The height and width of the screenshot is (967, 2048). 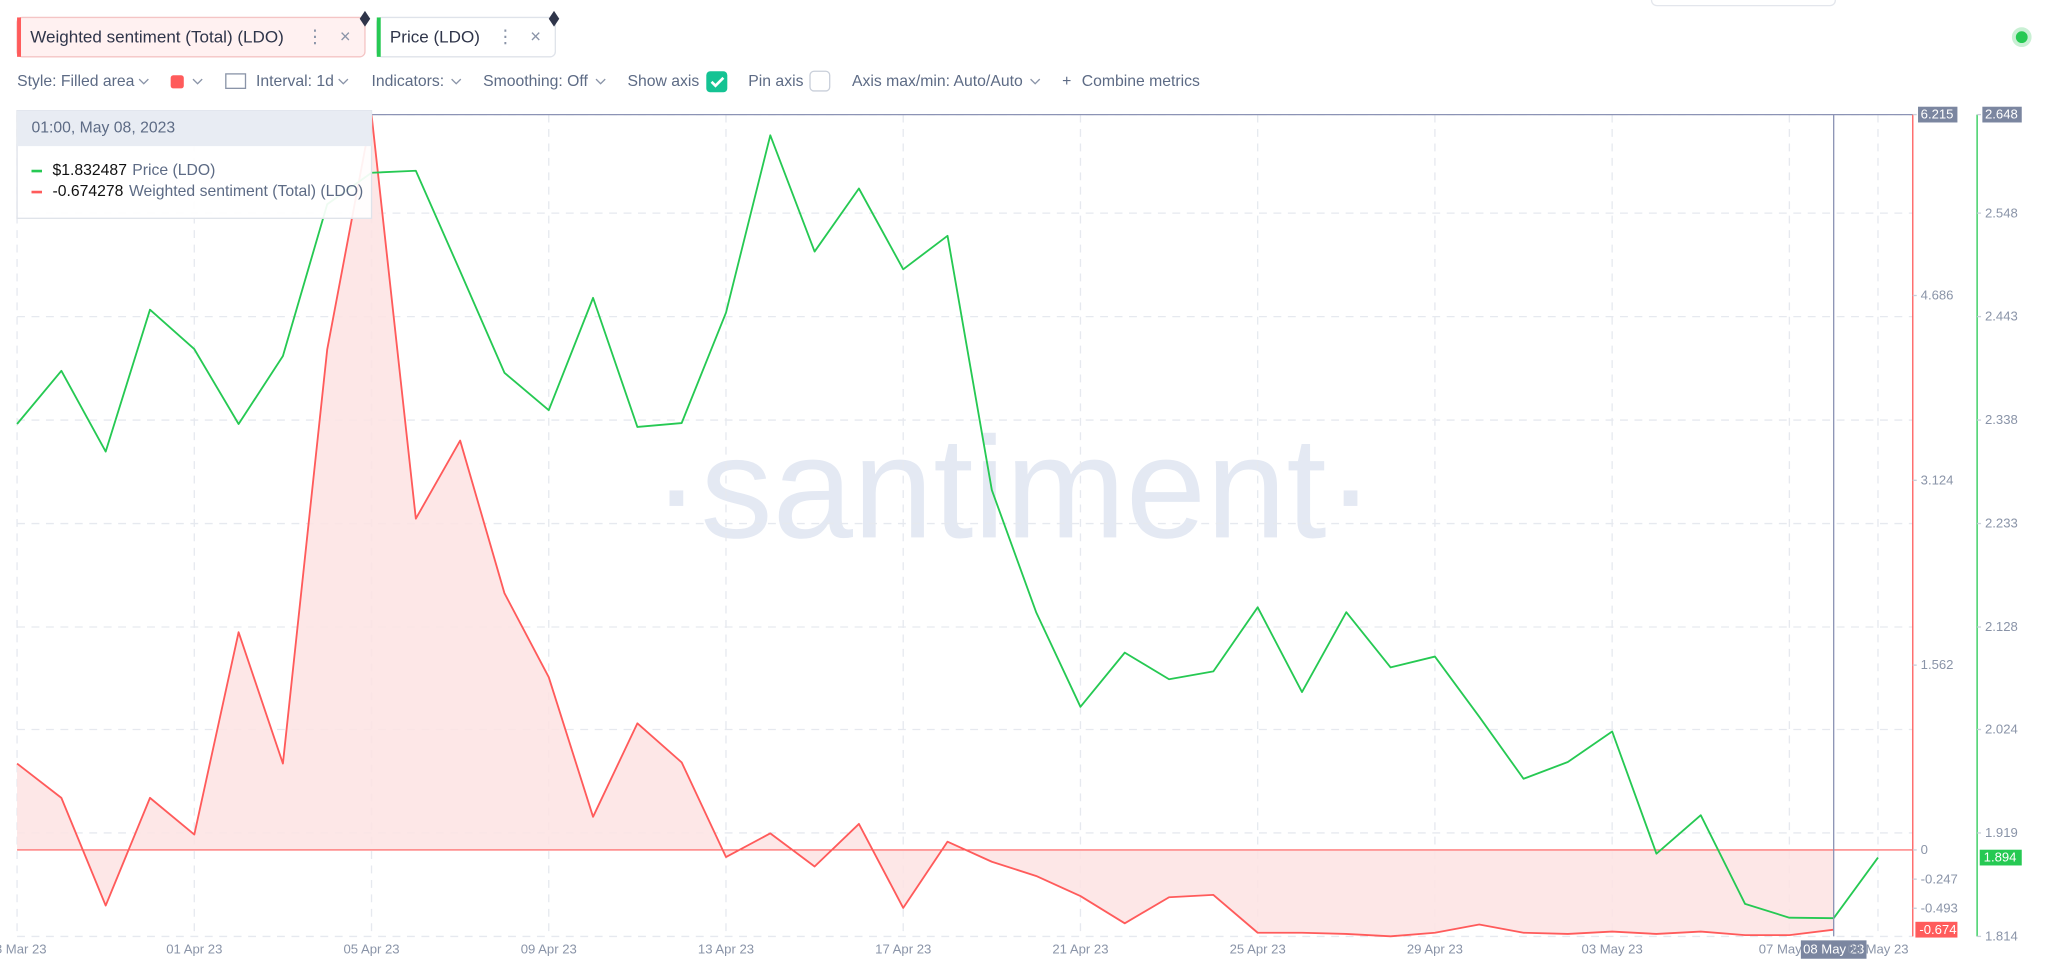 I want to click on tooltip-value: -0.674278, so click(x=88, y=191).